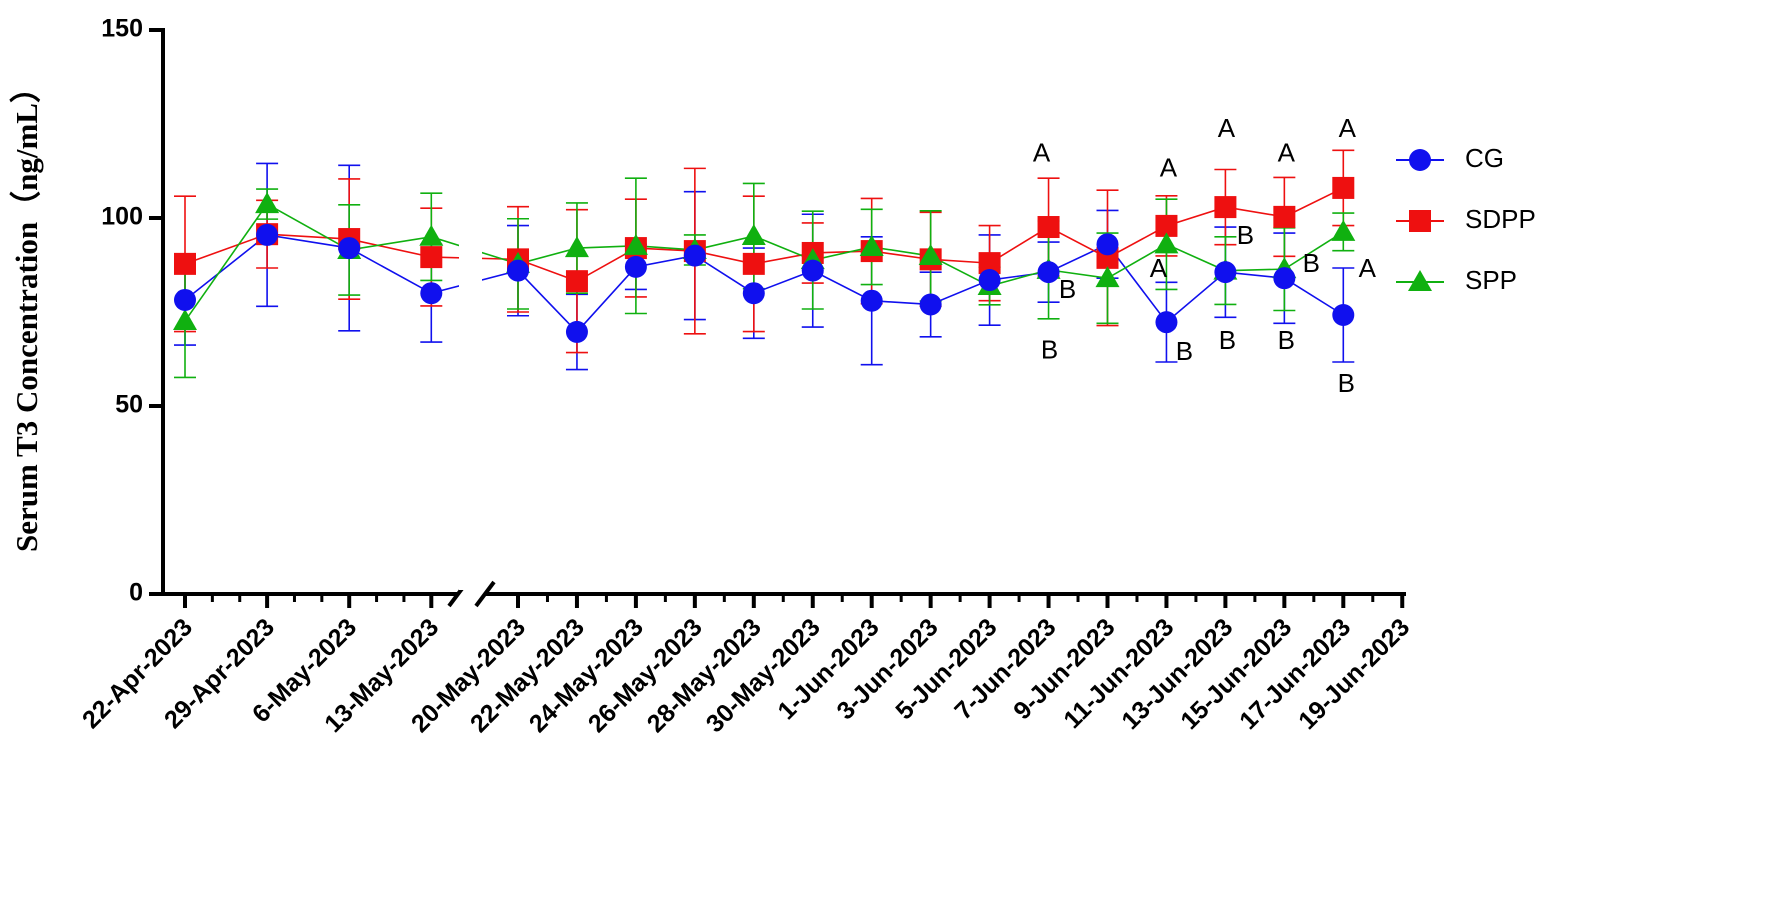  What do you see at coordinates (122, 29) in the screenshot?
I see `y-tick-label: 150` at bounding box center [122, 29].